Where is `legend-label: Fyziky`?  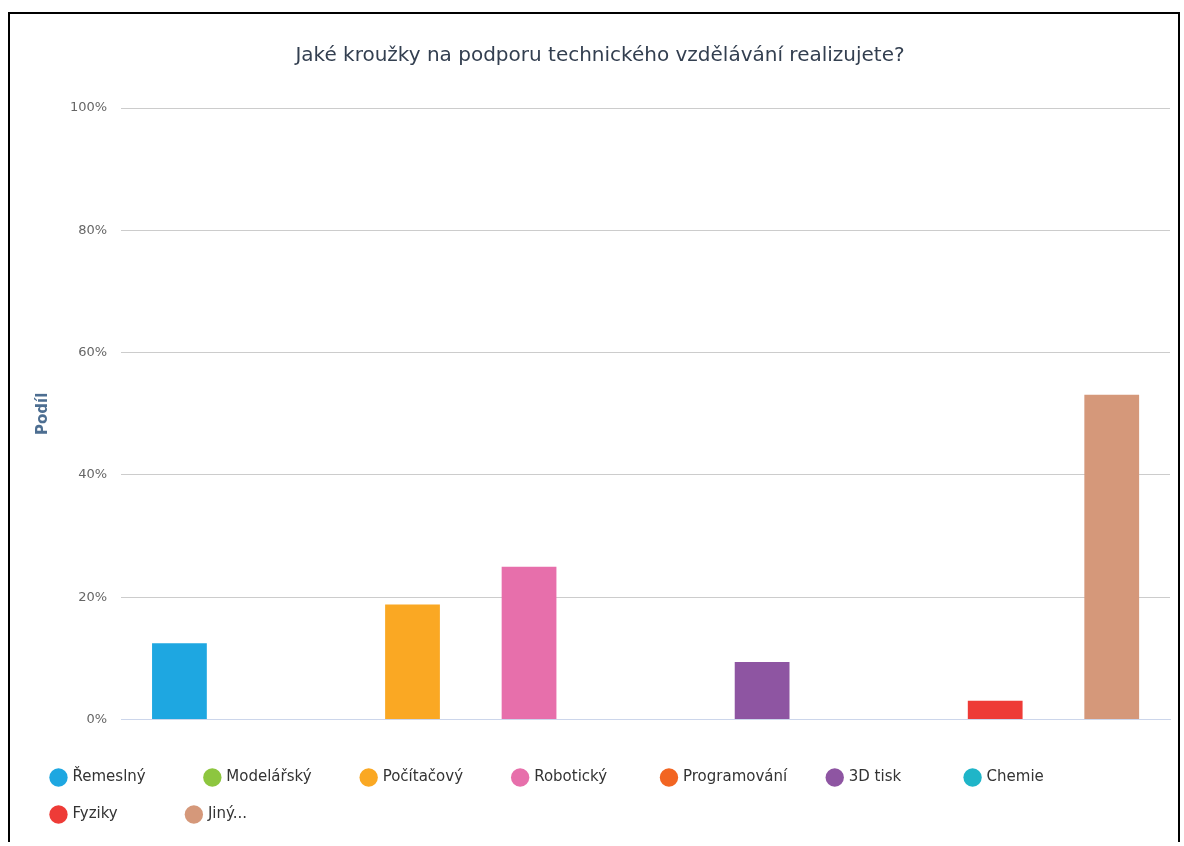
legend-label: Fyziky is located at coordinates (119, 813).